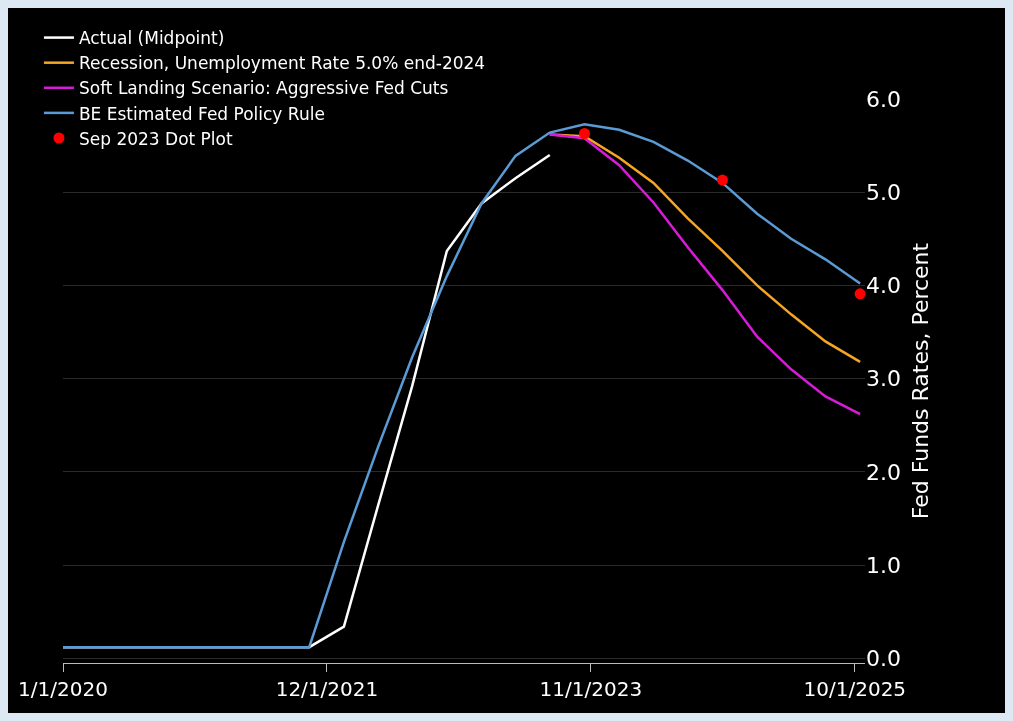 The width and height of the screenshot is (1013, 721). What do you see at coordinates (263, 88) in the screenshot?
I see `legend-label: Soft Landing Scenario: Aggressive Fed Cuts` at bounding box center [263, 88].